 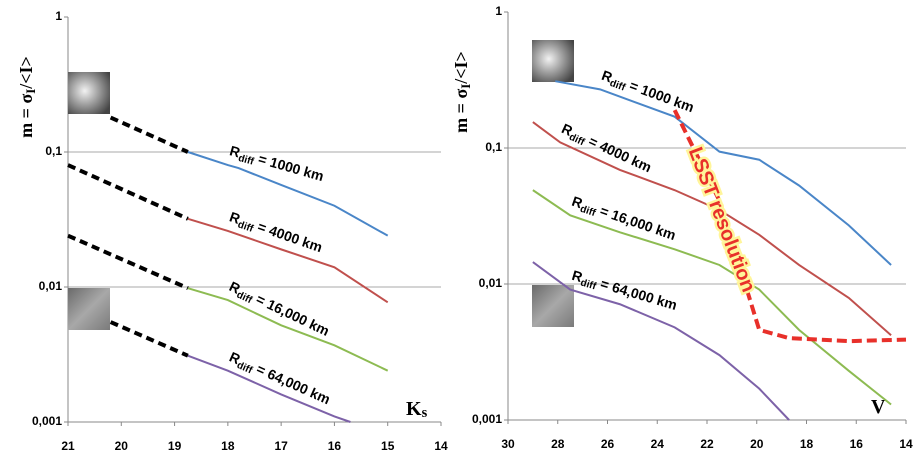 I want to click on x-tick-label: 22, so click(x=707, y=444).